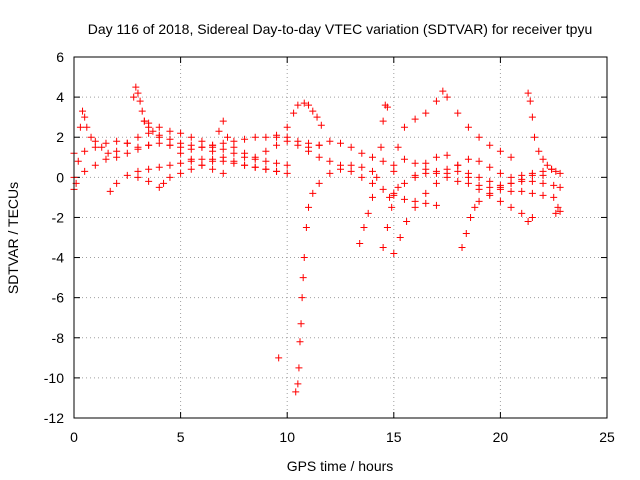 This screenshot has width=640, height=480. What do you see at coordinates (340, 466) in the screenshot?
I see `x-axis-title: GPS time / hours` at bounding box center [340, 466].